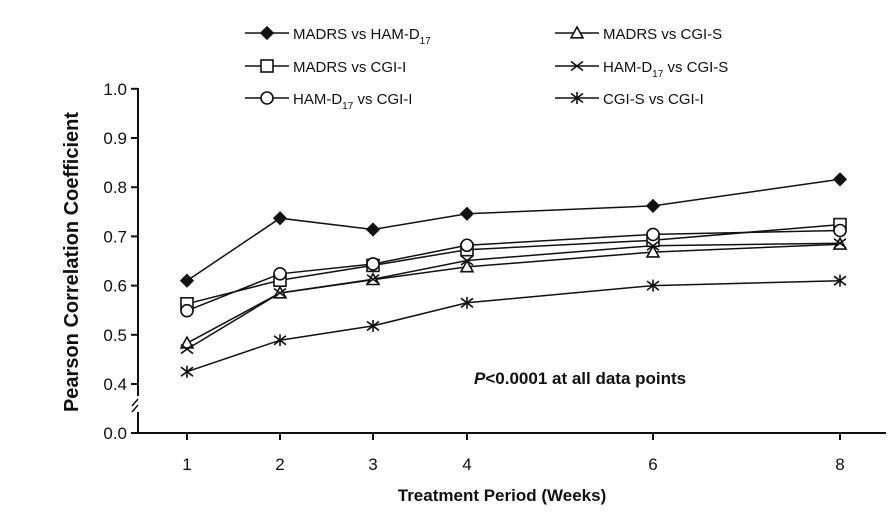  What do you see at coordinates (502, 495) in the screenshot?
I see `x-axis-label: Treatment Period (Weeks)` at bounding box center [502, 495].